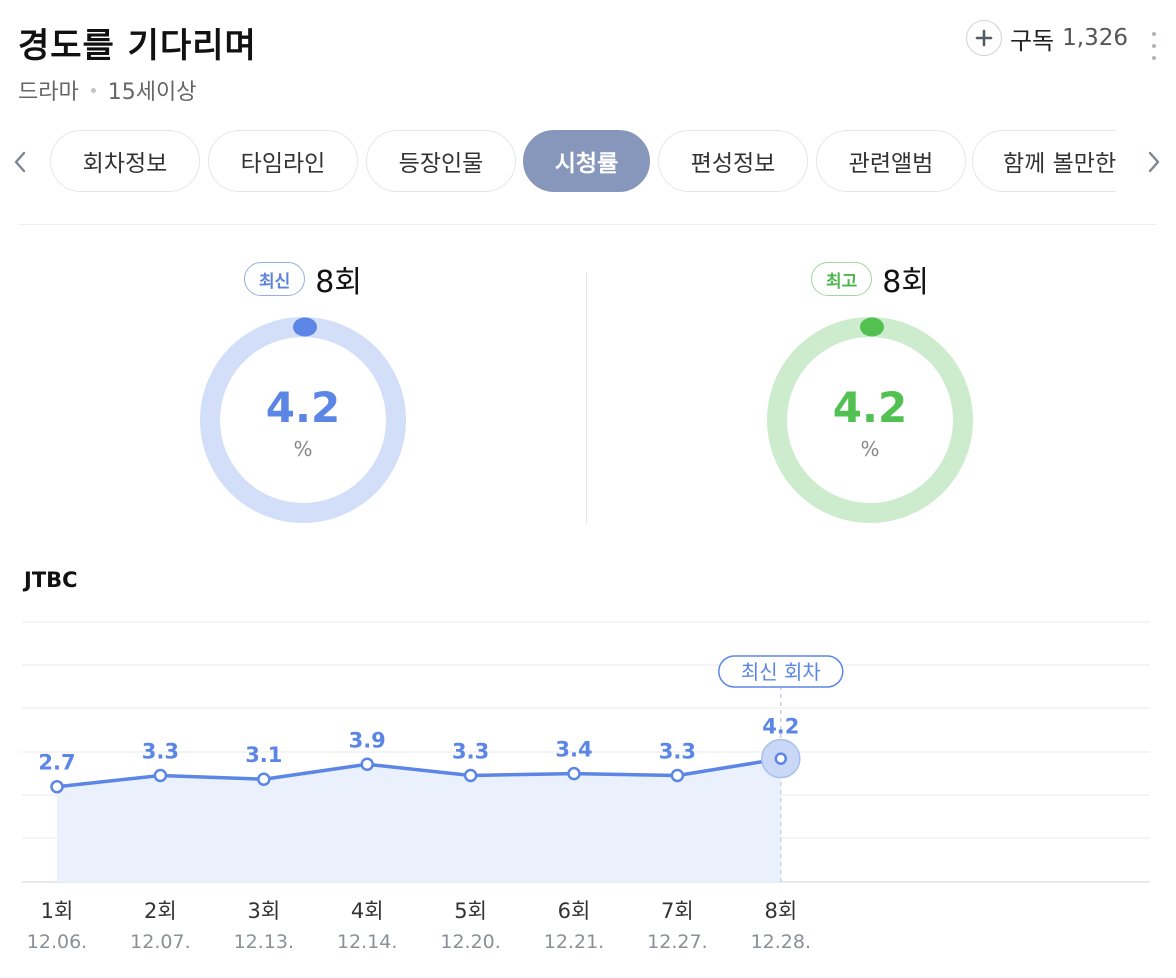  Describe the element at coordinates (574, 942) in the screenshot. I see `x-date-label: 12.21.` at that location.